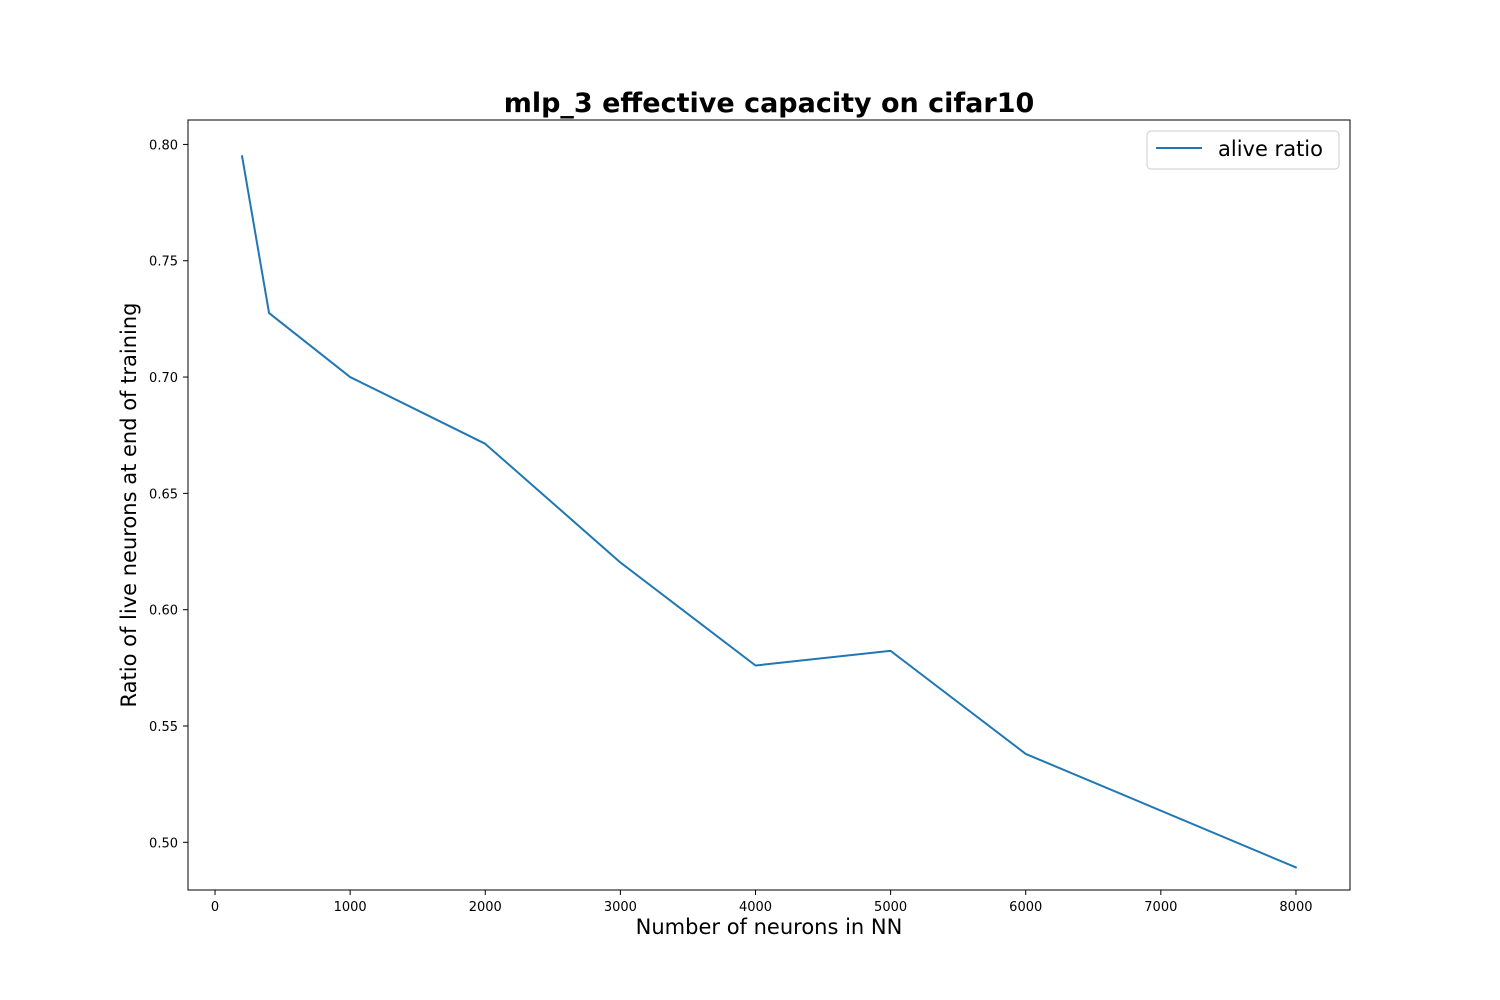 The width and height of the screenshot is (1500, 1000). I want to click on y-tick-label: 0.50, so click(163, 843).